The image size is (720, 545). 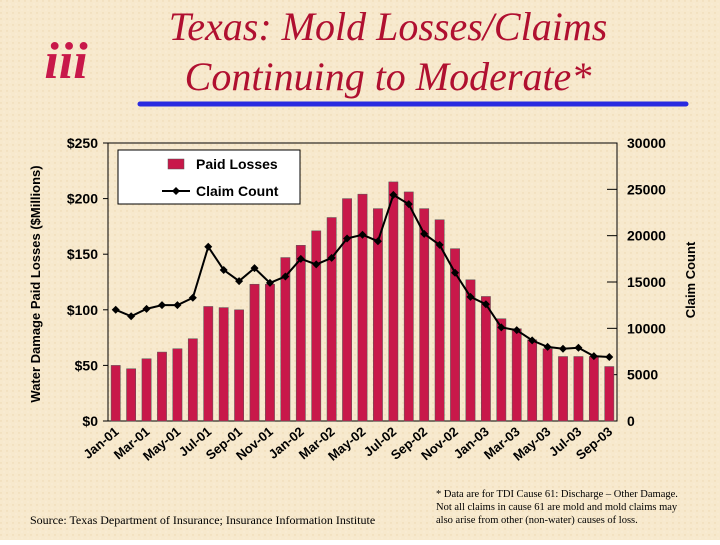 I want to click on y2-tick-label: 25000, so click(x=646, y=189).